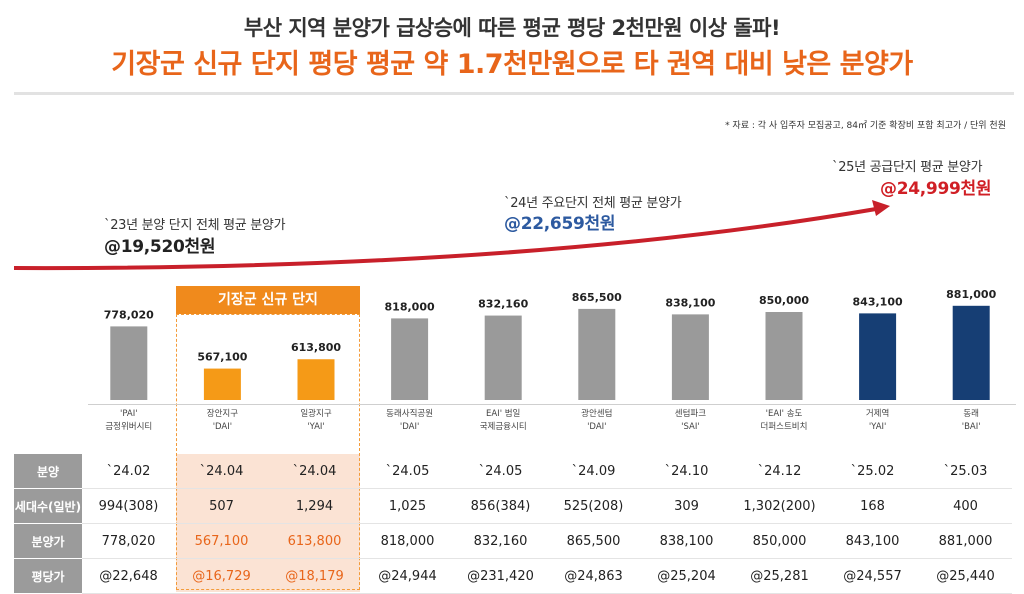  Describe the element at coordinates (690, 302) in the screenshot. I see `bar-value-label-7: 838,100` at that location.